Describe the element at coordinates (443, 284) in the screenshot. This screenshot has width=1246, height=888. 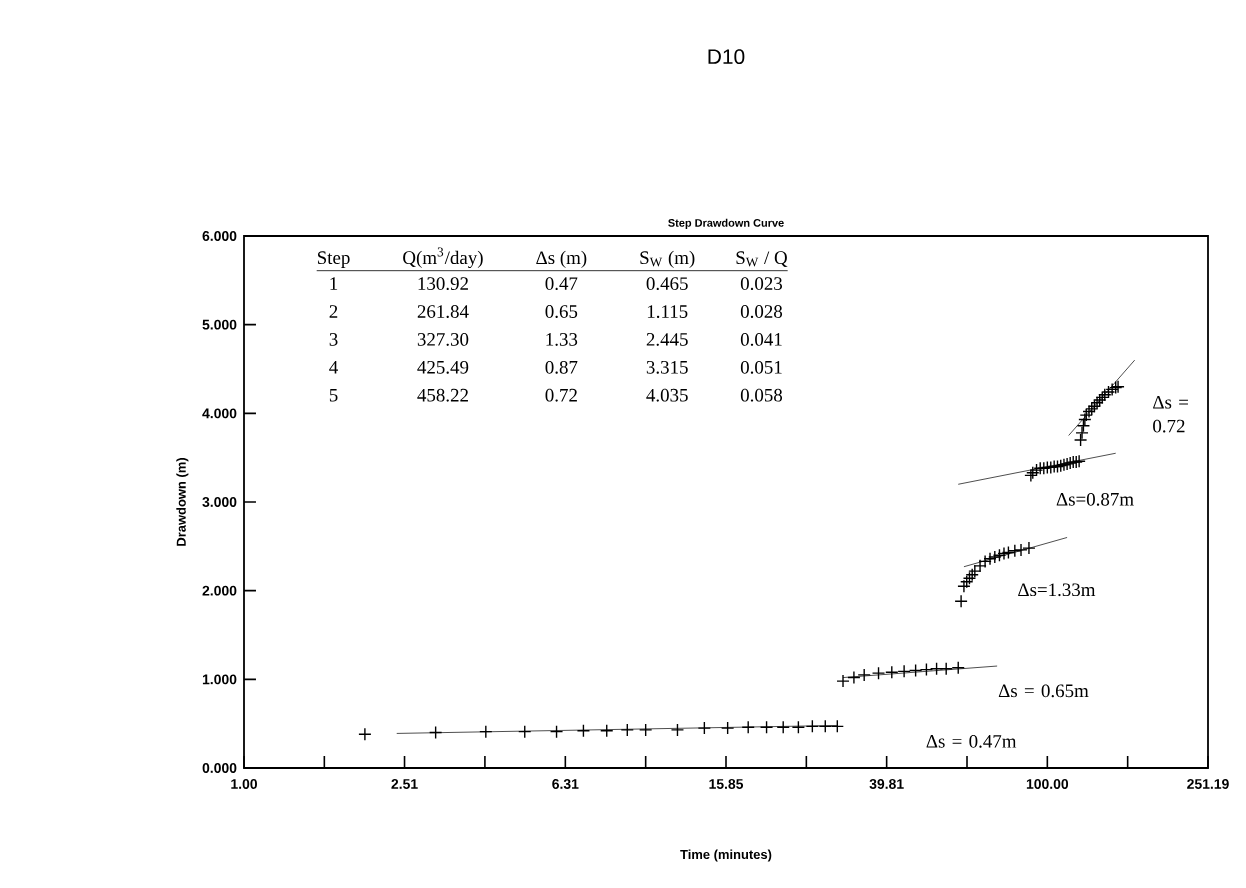
I see `annotation: 130.92` at that location.